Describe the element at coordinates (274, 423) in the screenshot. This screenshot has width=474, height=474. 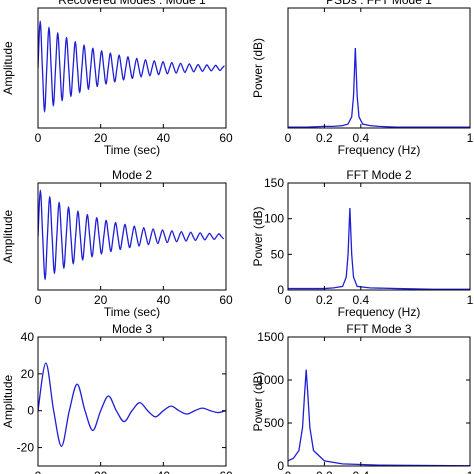
I see `y-tick-label: 500` at that location.